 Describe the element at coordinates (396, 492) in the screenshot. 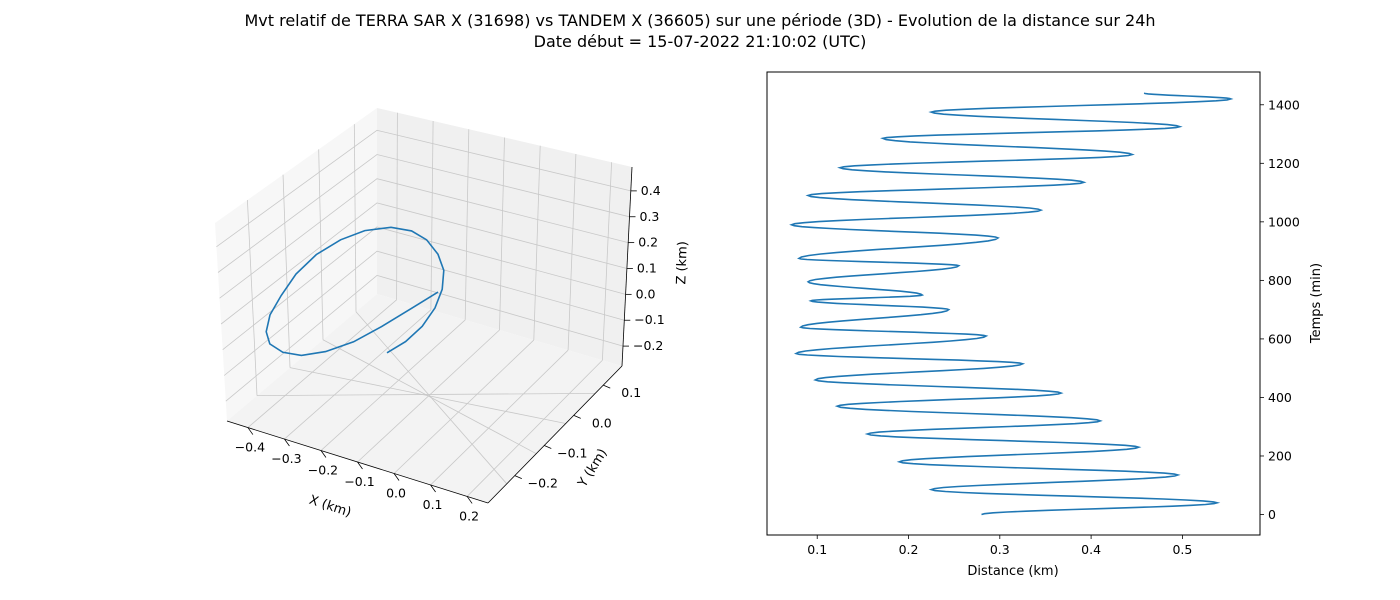

I see `x-tick-label: 0.0` at that location.